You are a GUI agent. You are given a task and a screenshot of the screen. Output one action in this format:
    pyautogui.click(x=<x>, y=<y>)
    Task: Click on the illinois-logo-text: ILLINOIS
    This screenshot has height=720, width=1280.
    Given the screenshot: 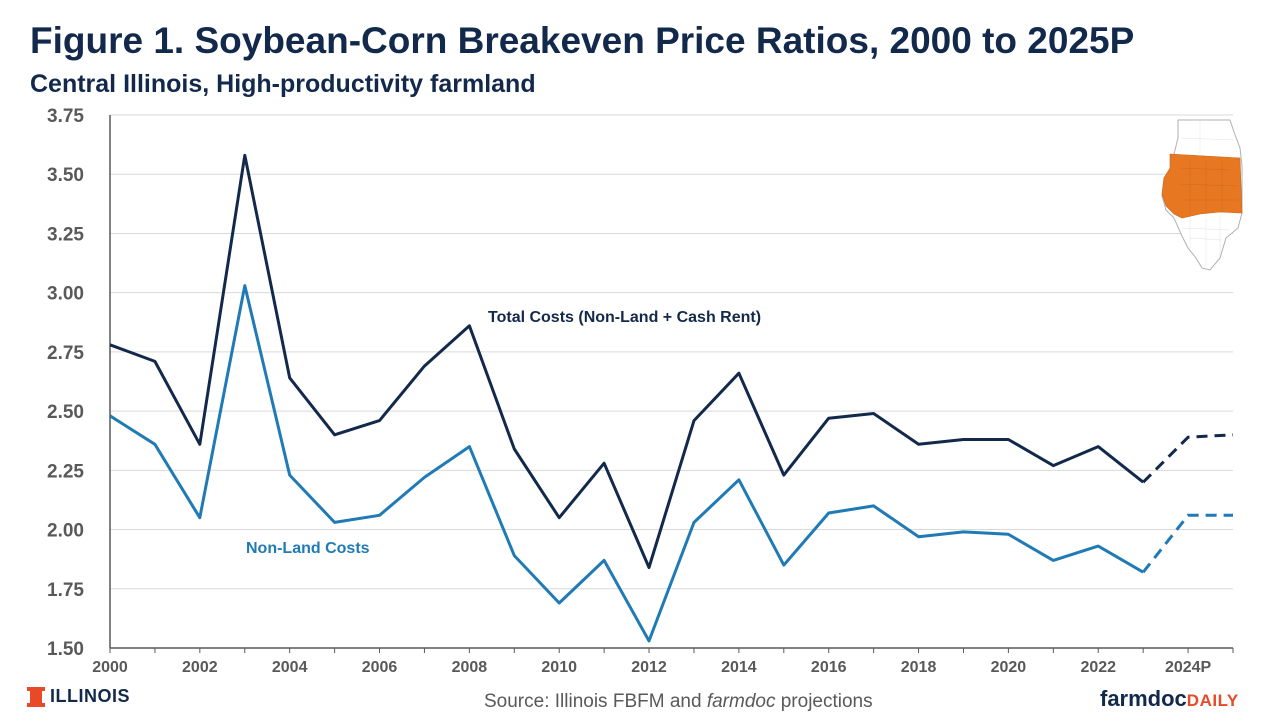 What is the action you would take?
    pyautogui.click(x=90, y=696)
    